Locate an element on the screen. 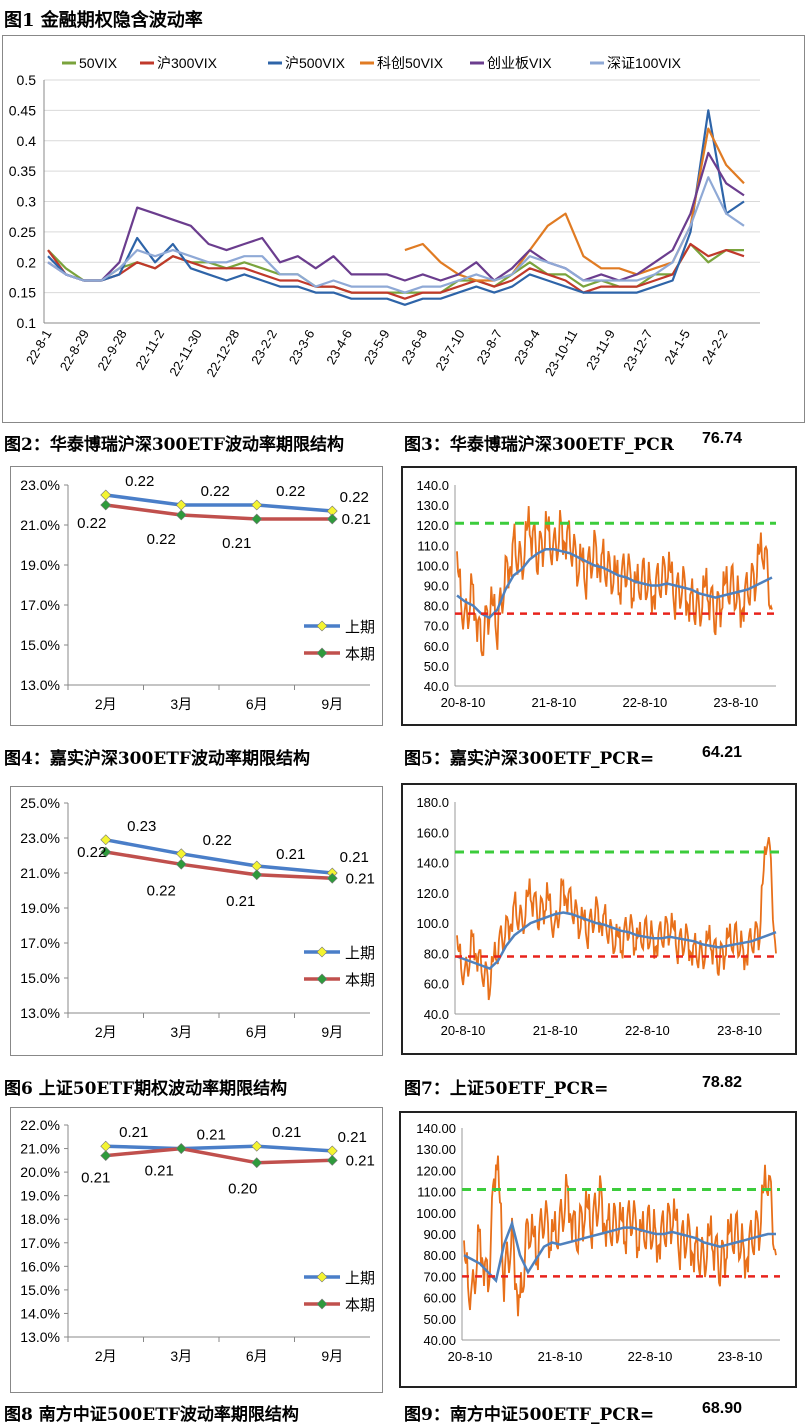  y-tick-label: 180.0 is located at coordinates (432, 802).